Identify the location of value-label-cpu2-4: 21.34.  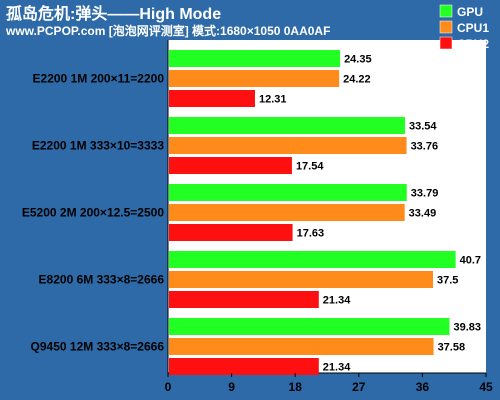
(337, 368).